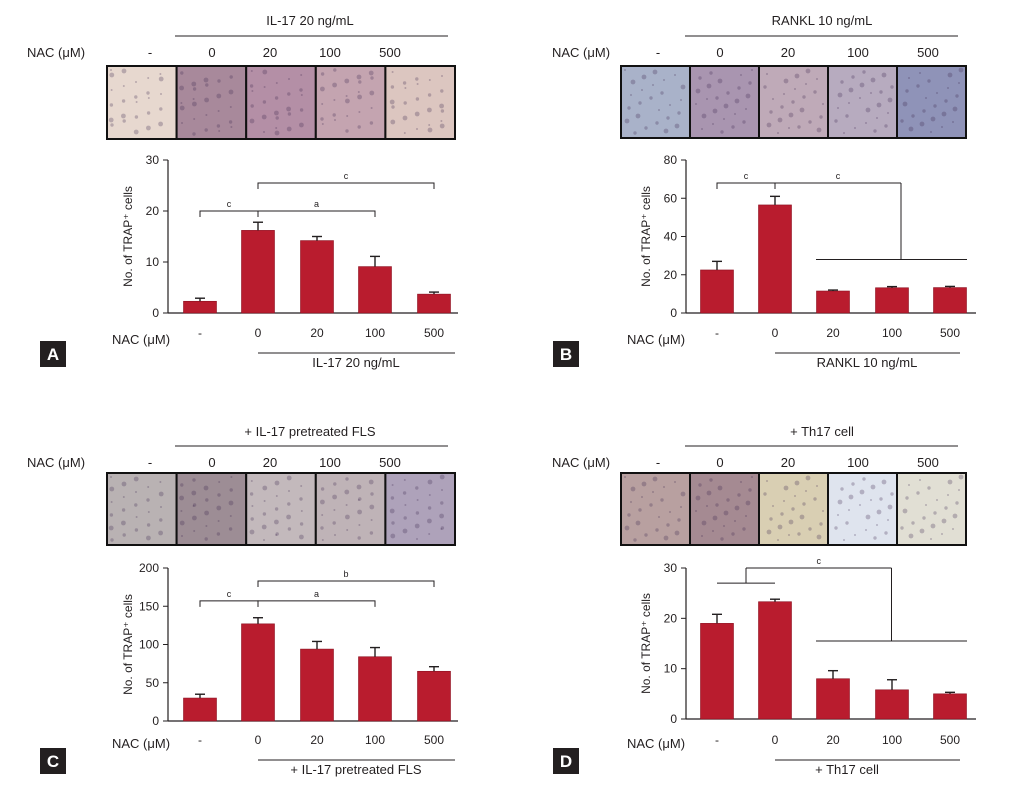 The height and width of the screenshot is (794, 1014). I want to click on significance-bracket: a, so click(316, 598).